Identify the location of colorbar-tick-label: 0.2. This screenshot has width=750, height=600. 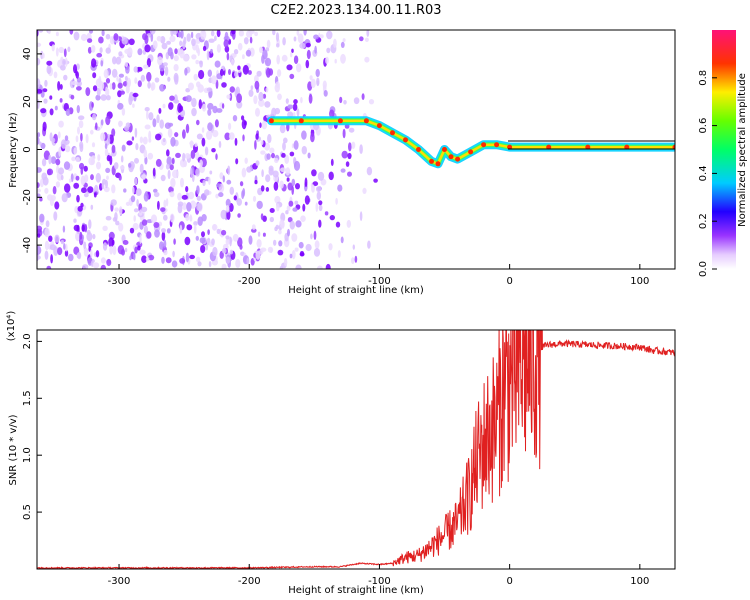
(703, 221).